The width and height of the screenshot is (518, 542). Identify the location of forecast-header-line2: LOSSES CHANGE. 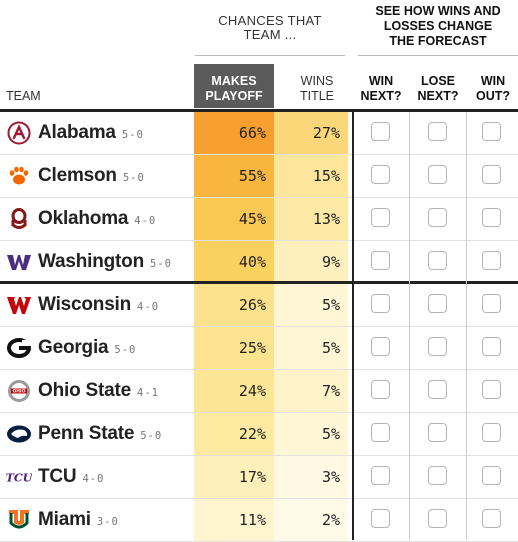
(438, 25).